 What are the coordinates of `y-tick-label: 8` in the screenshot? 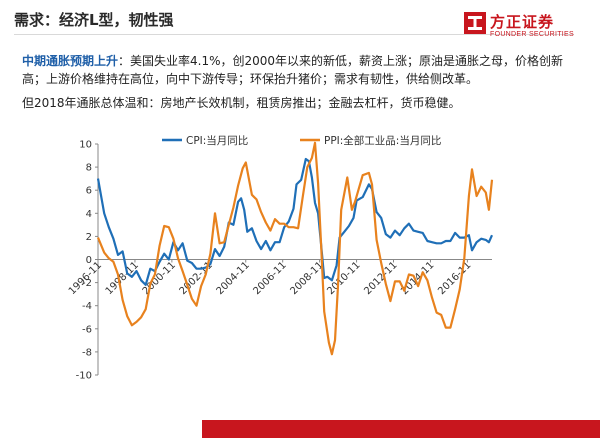 It's located at (89, 168).